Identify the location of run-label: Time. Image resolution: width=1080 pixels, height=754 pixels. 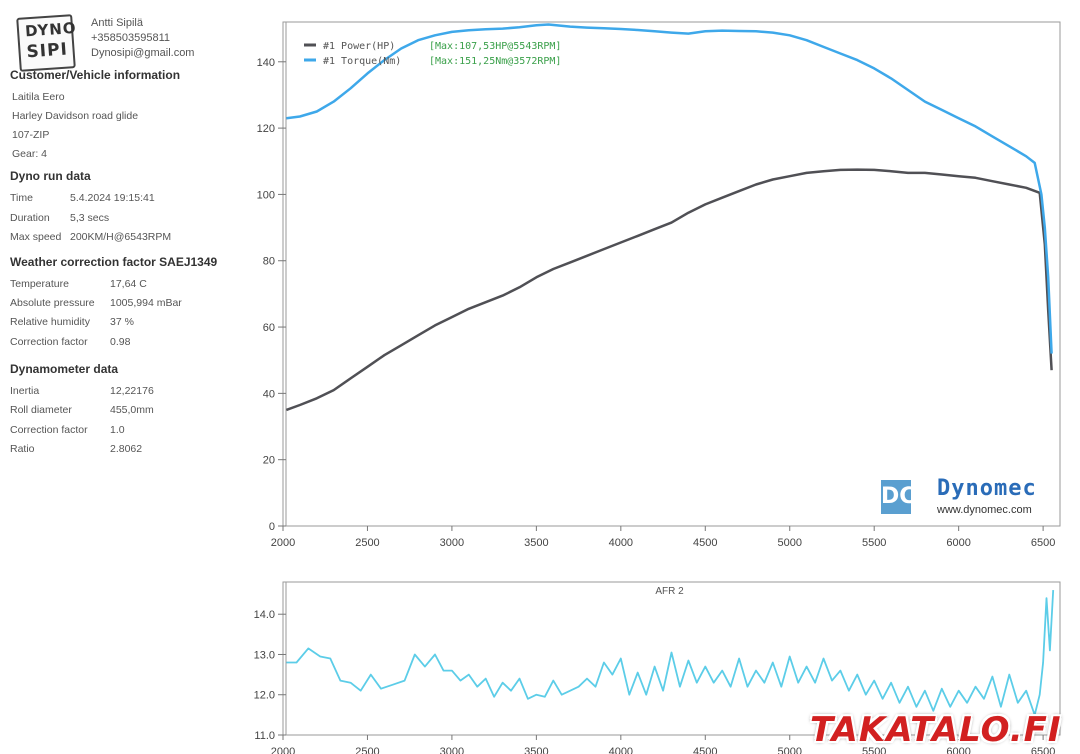
(21, 198).